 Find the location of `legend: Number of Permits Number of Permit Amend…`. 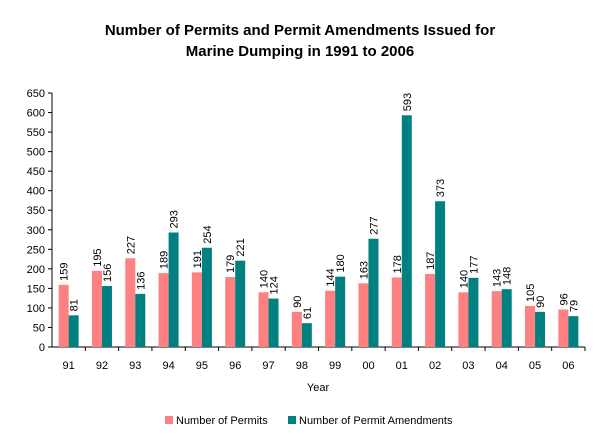

legend: Number of Permits Number of Permit Amend… is located at coordinates (309, 421).